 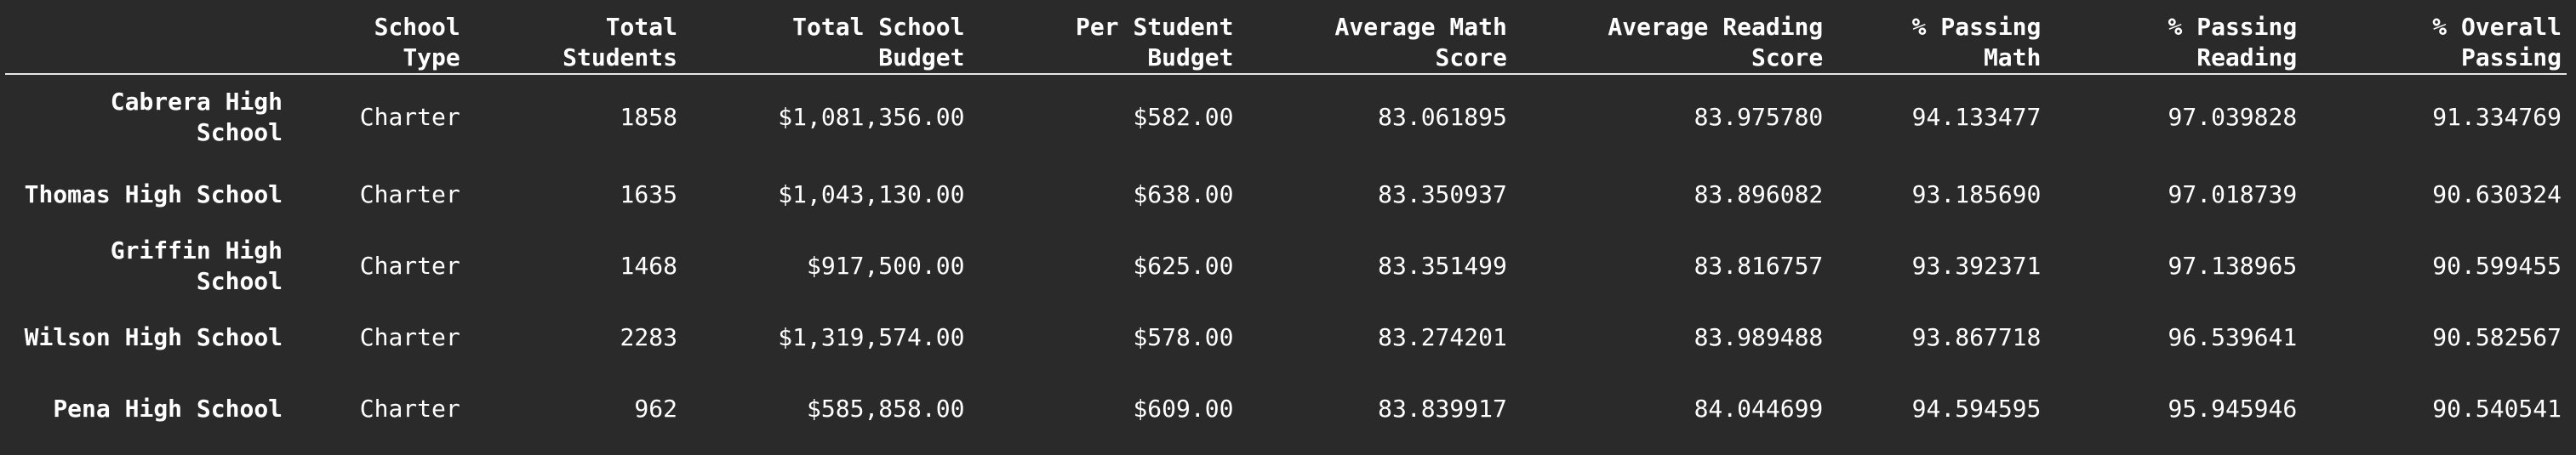 I want to click on table-cell: $625.00, so click(x=1183, y=266).